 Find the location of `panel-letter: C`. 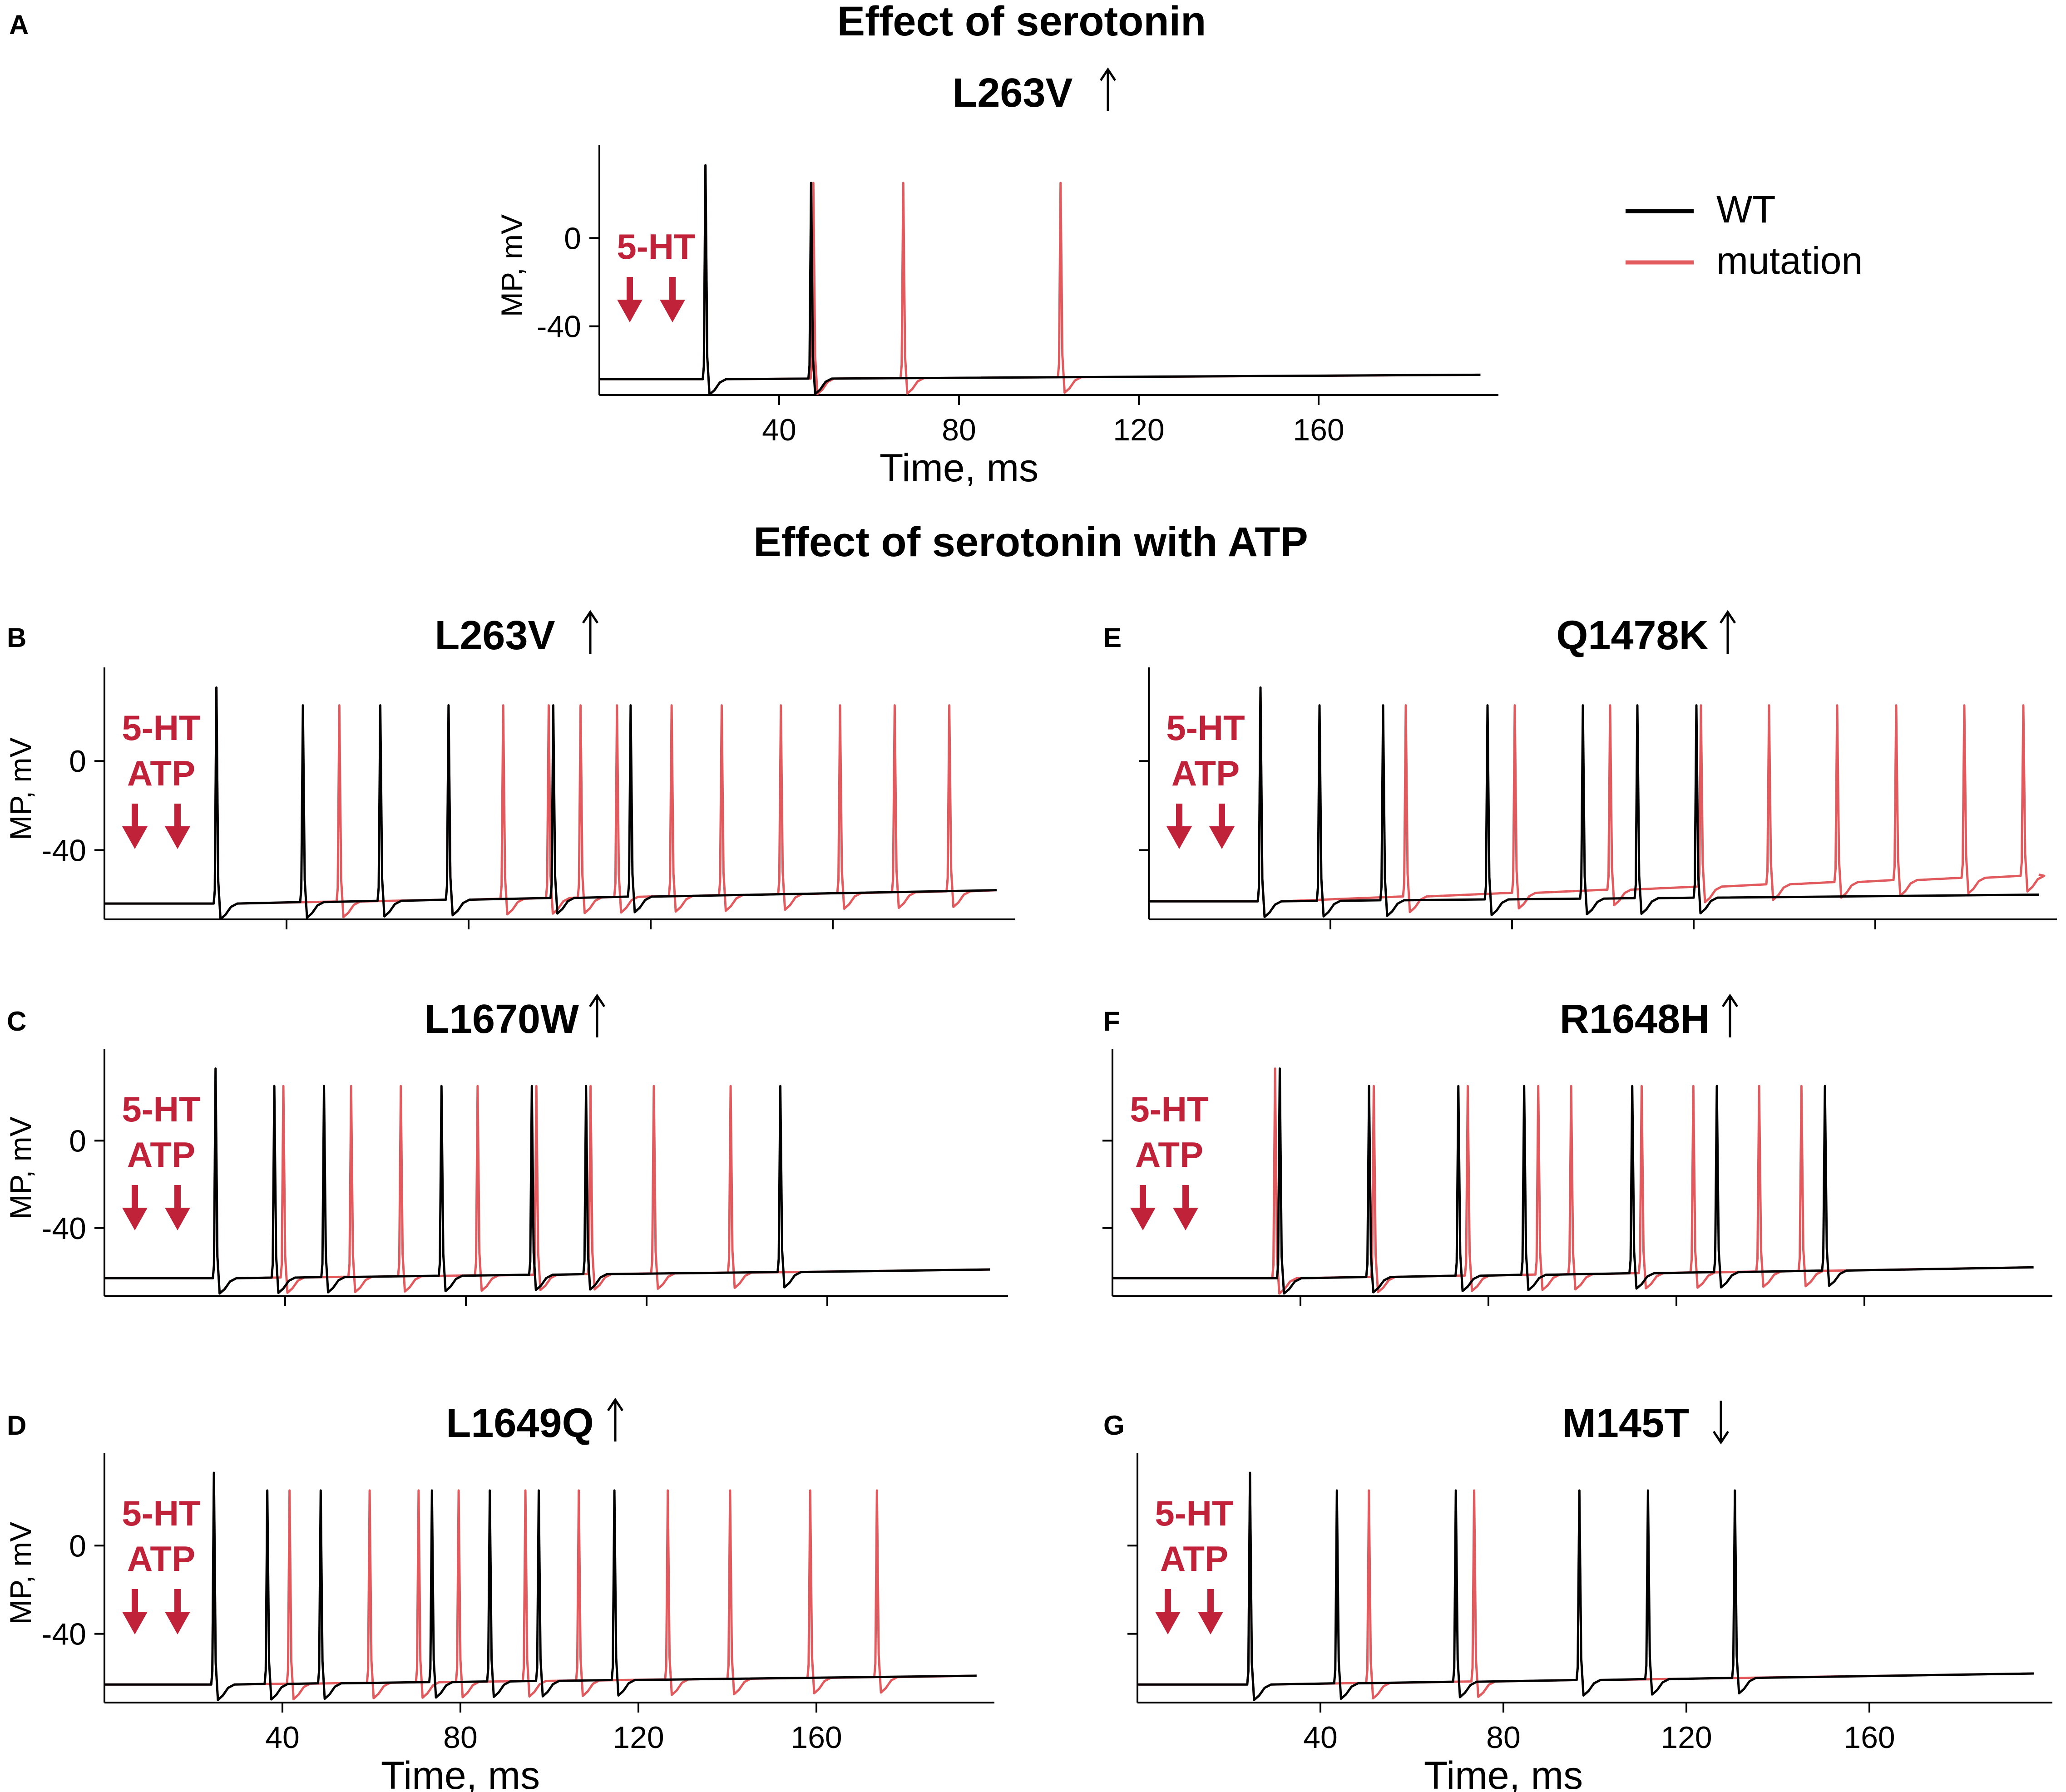

panel-letter: C is located at coordinates (16, 1022).